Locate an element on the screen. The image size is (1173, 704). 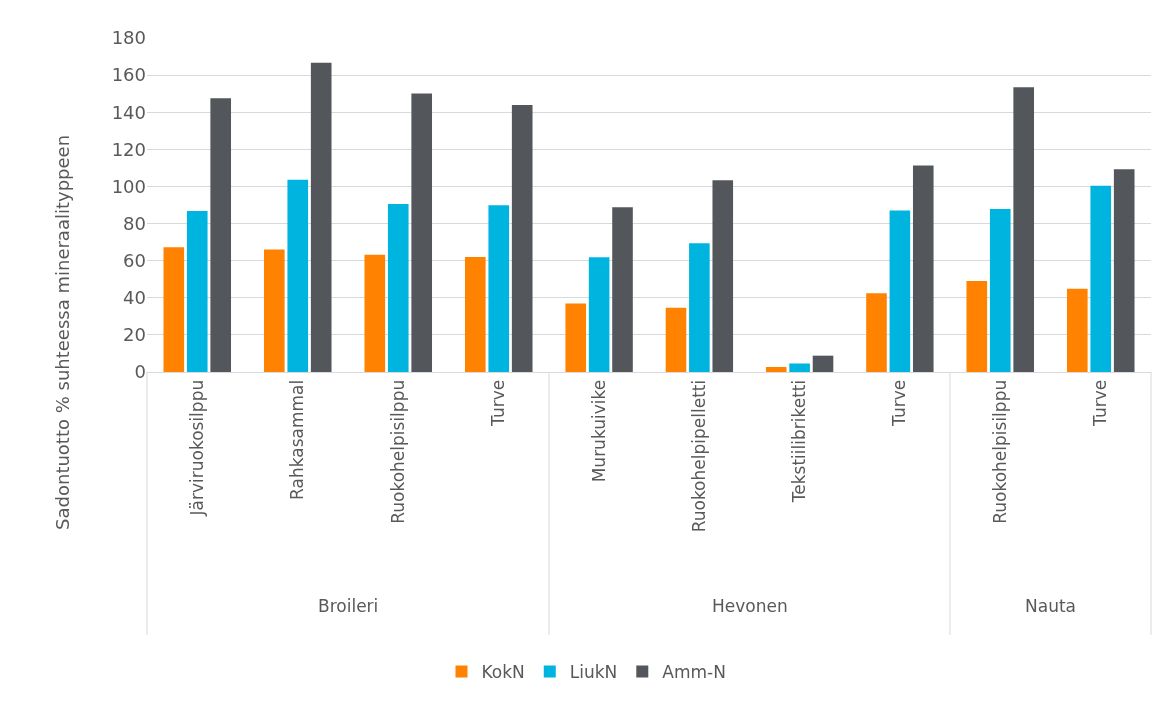
x-axis-title: Nauta is located at coordinates (1050, 606).